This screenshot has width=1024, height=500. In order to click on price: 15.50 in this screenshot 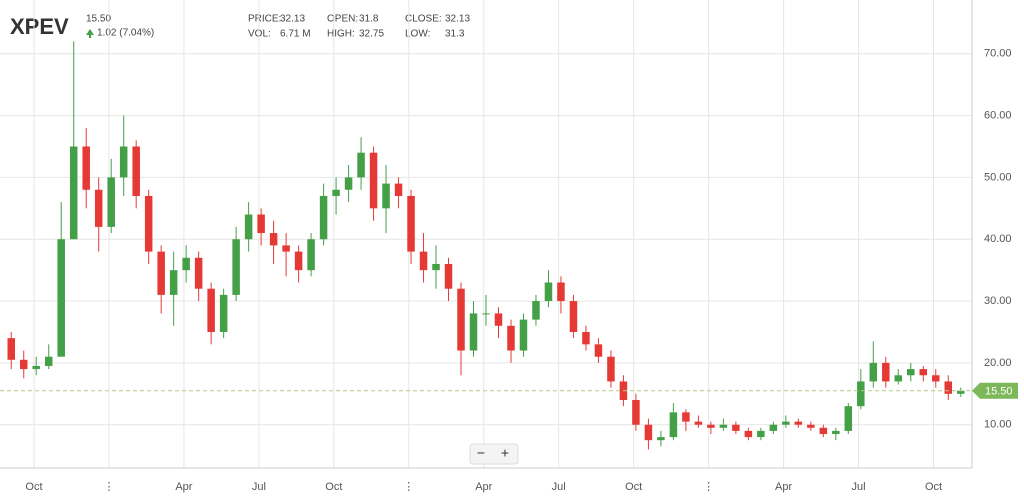, I will do `click(98, 19)`.